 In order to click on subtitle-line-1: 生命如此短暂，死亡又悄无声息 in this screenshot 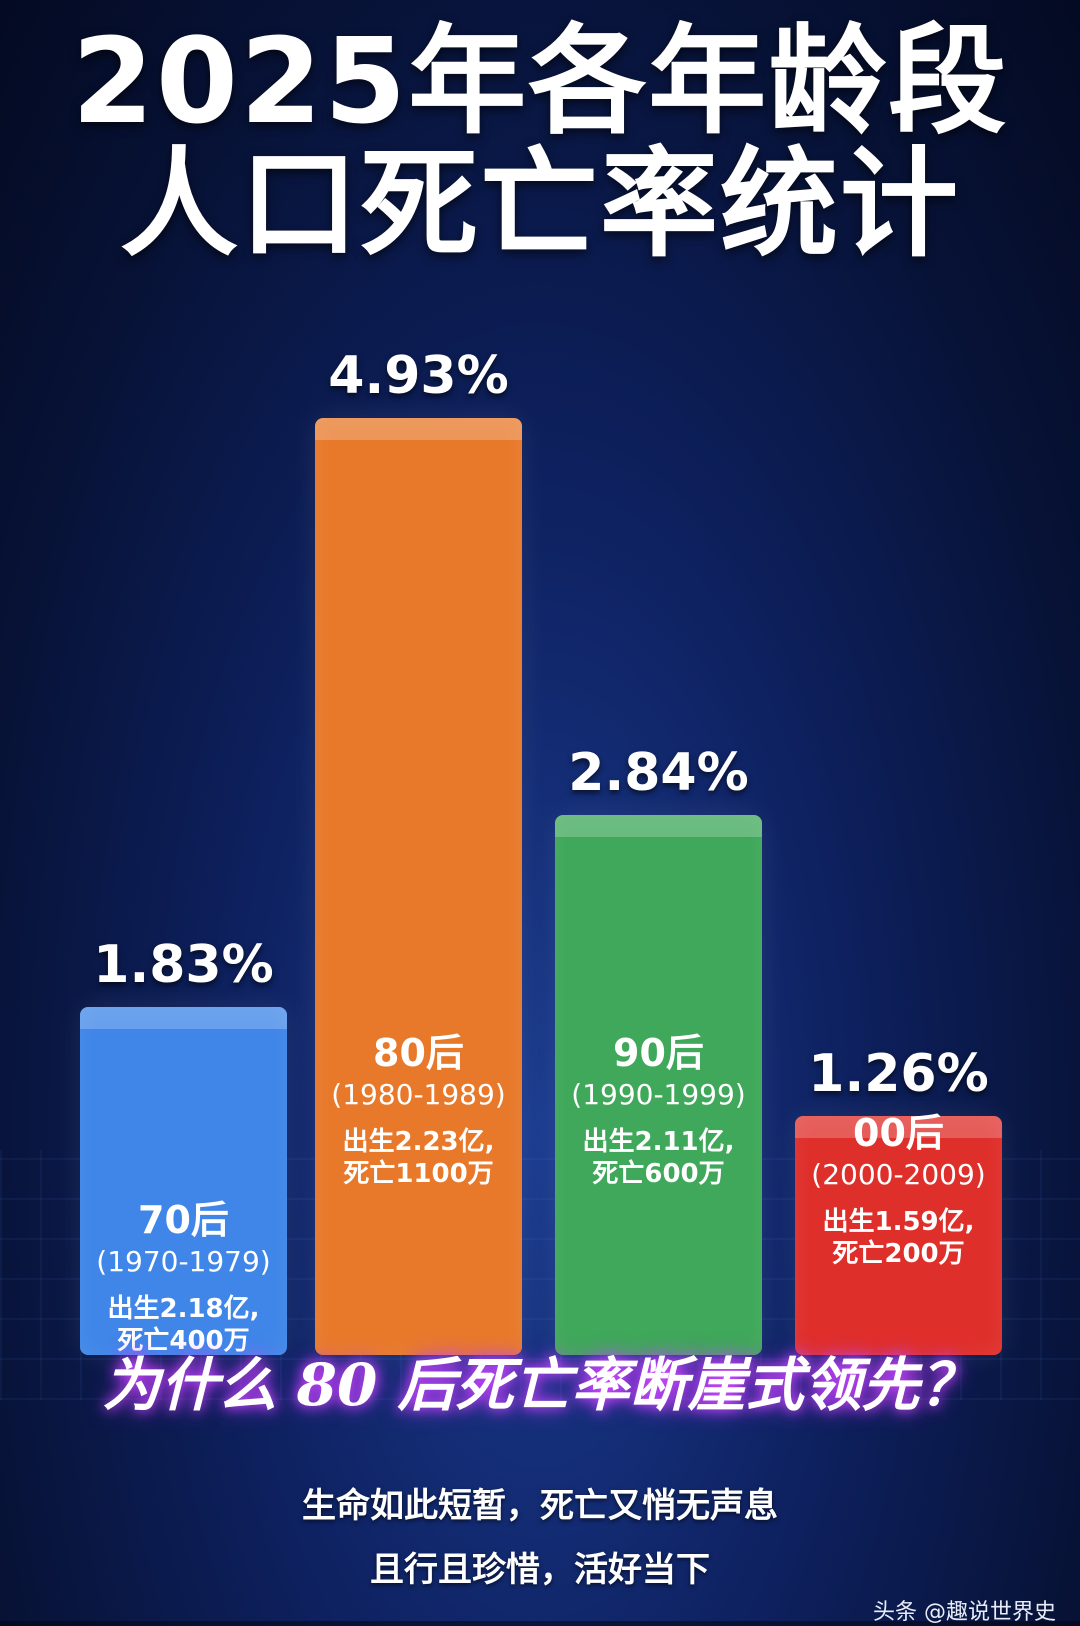, I will do `click(540, 1506)`.